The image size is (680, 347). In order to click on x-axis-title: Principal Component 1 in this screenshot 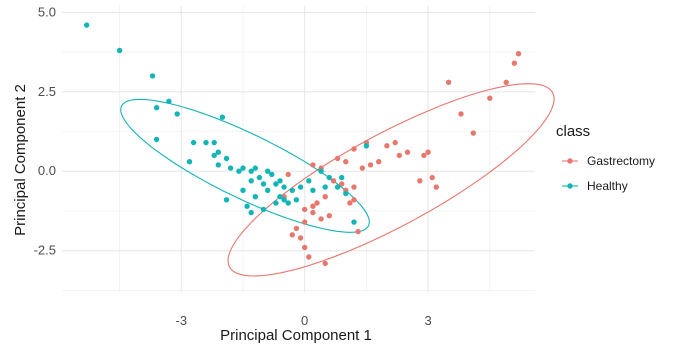, I will do `click(296, 335)`.